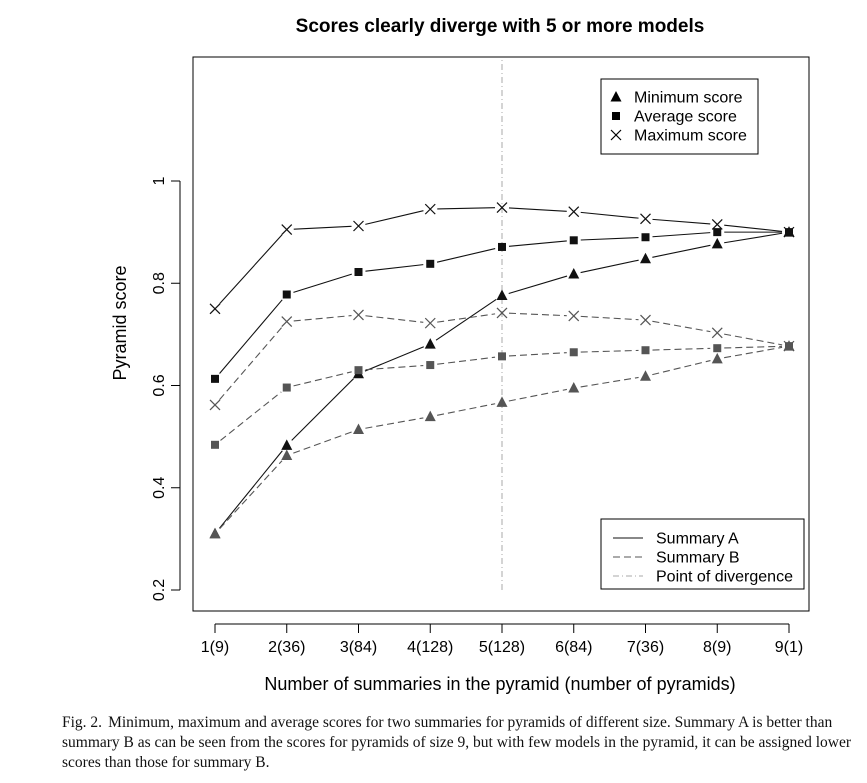  Describe the element at coordinates (616, 116) in the screenshot. I see `legend-marker-square` at that location.